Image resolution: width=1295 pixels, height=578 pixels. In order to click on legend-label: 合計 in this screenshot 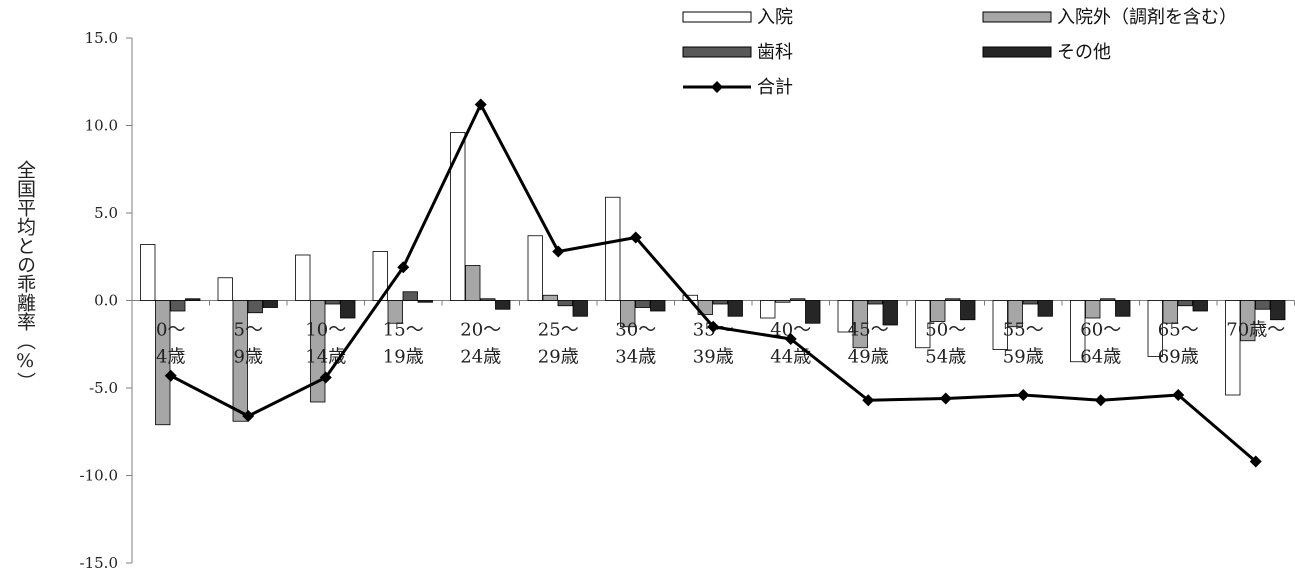, I will do `click(775, 87)`.